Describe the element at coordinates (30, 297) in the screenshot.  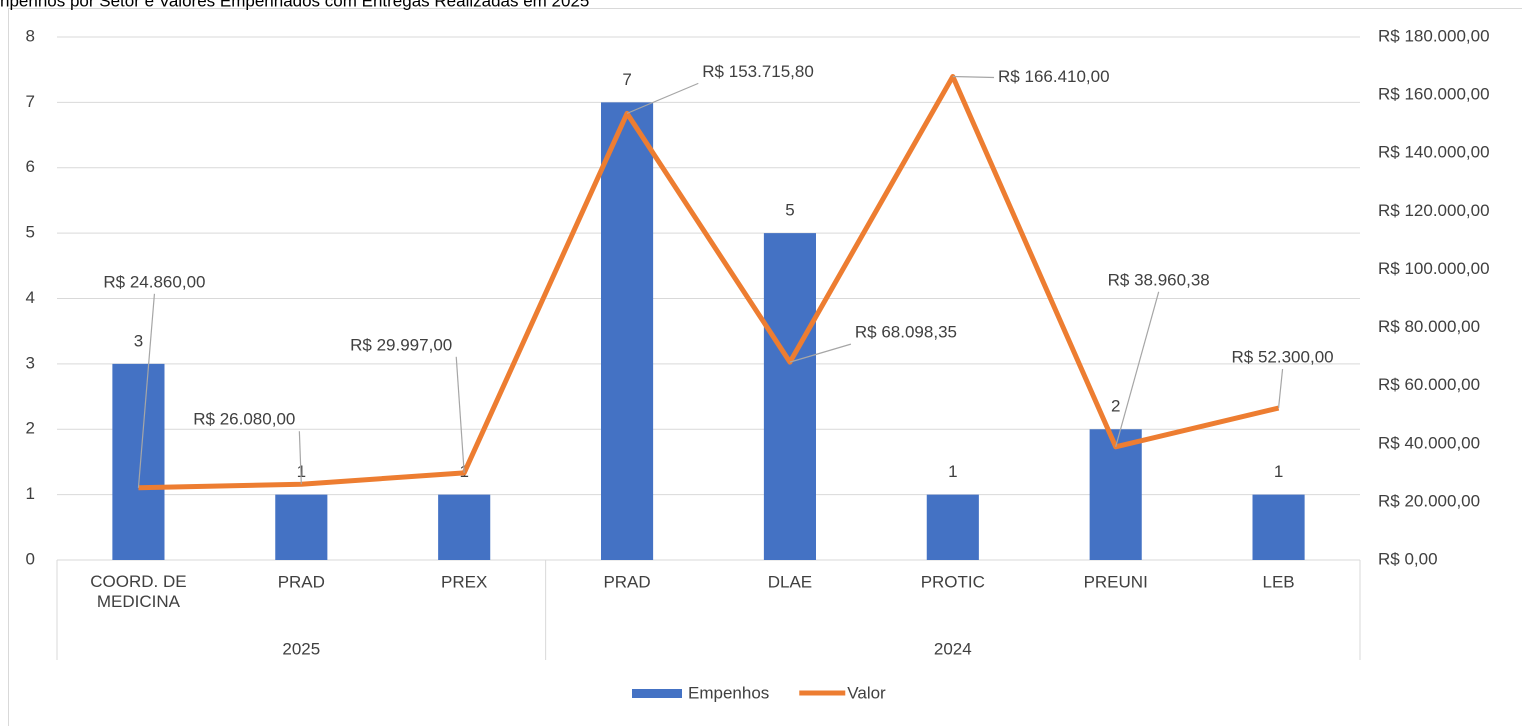
I see `y-tick-label: 4` at that location.